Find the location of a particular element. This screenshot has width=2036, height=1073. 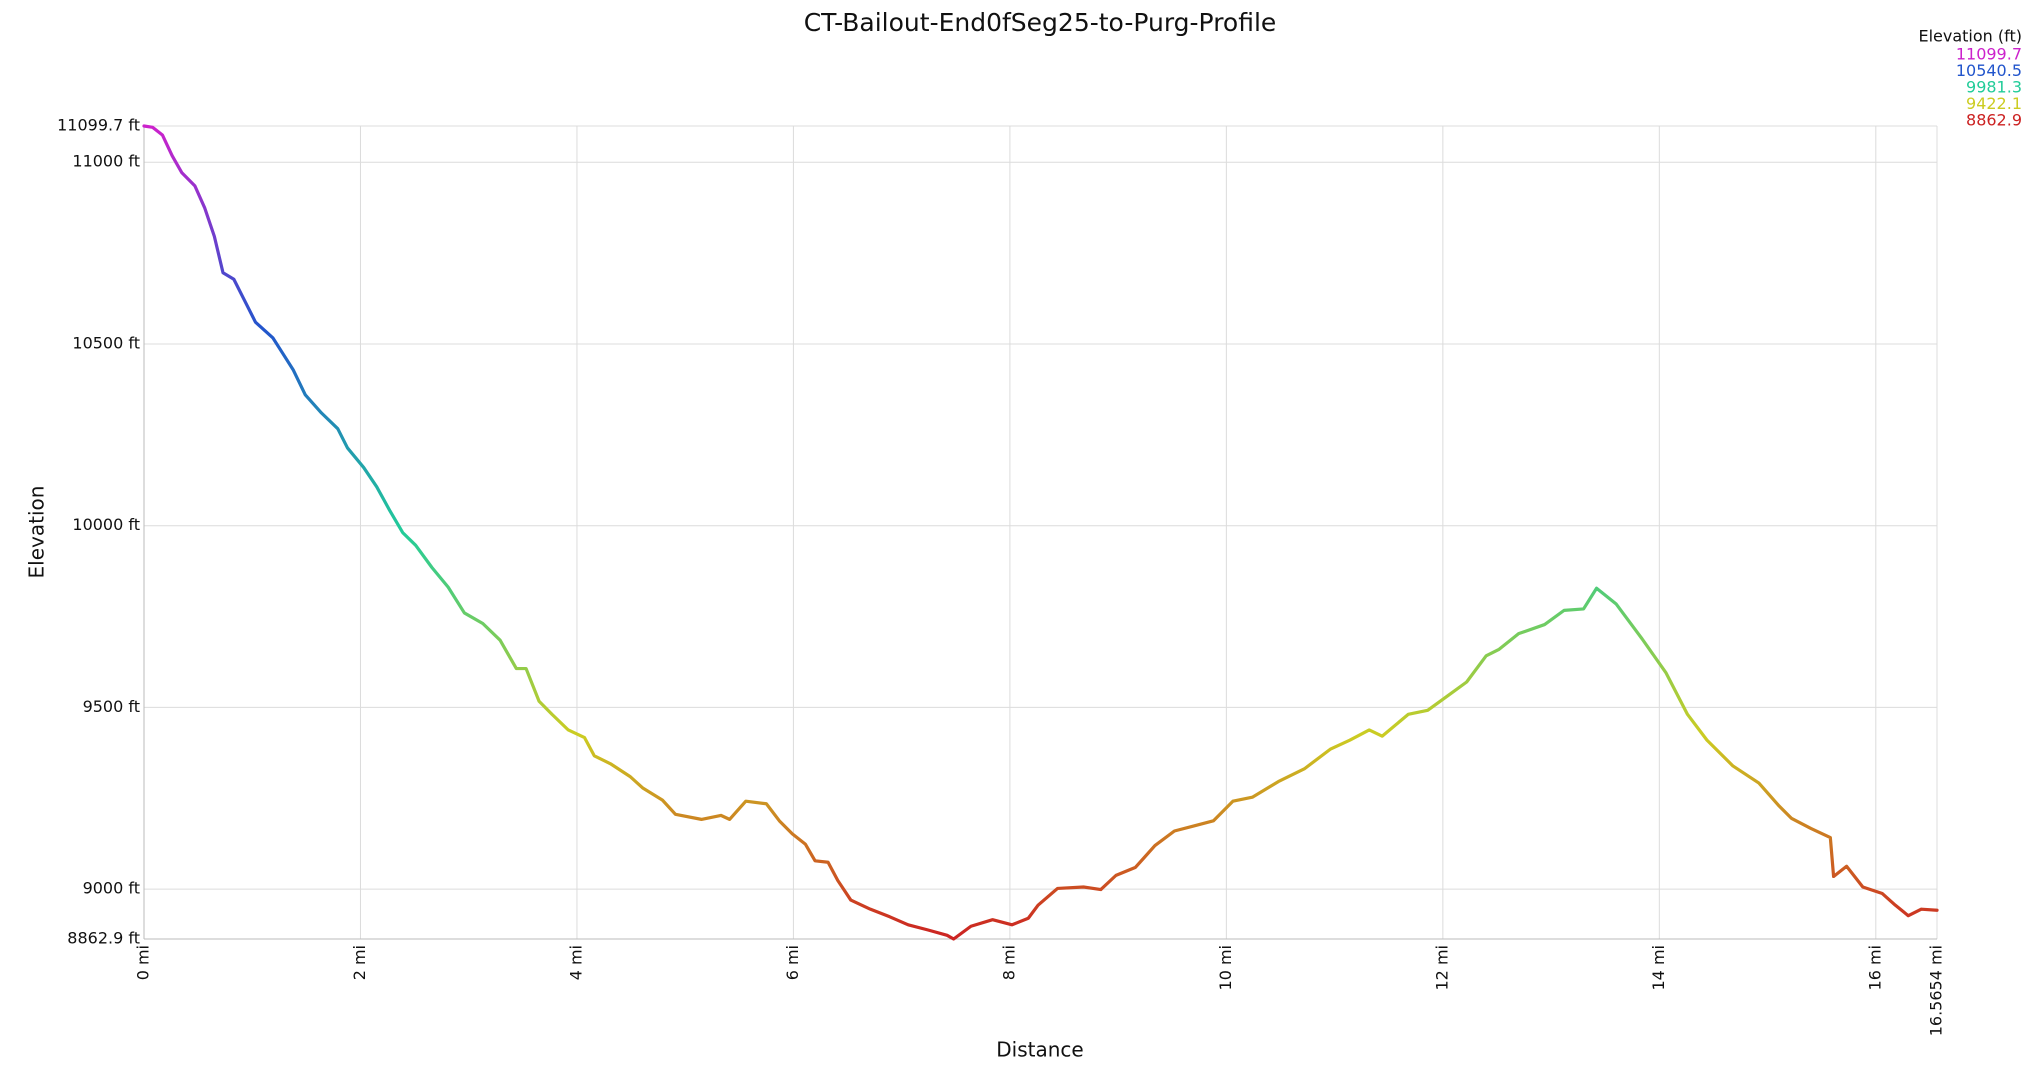

y-tick-label: 11000 ft is located at coordinates (106, 161).